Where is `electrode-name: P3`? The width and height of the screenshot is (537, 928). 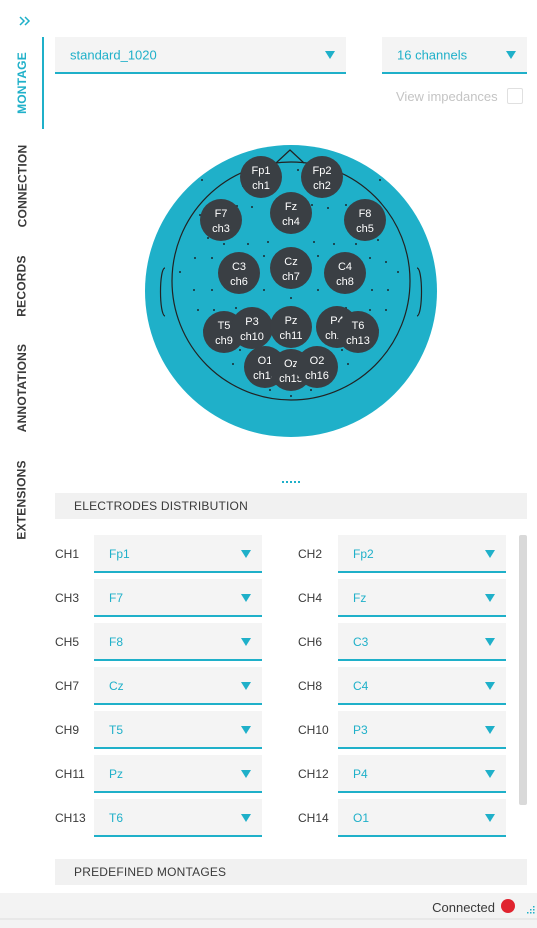
electrode-name: P3 is located at coordinates (251, 322).